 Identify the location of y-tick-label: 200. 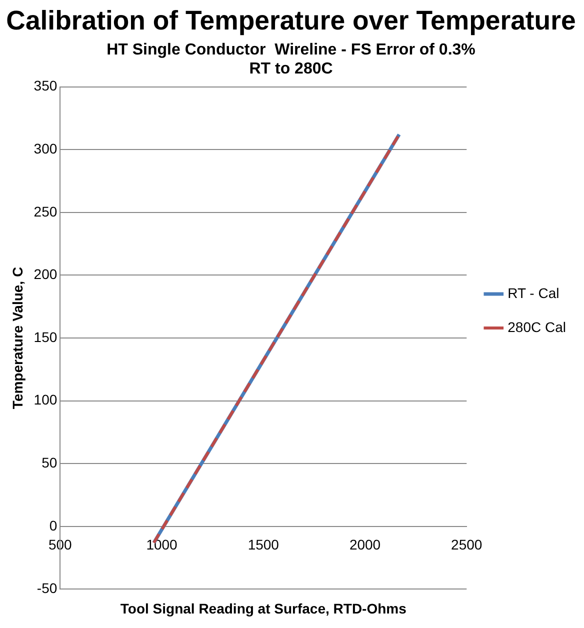
(46, 274).